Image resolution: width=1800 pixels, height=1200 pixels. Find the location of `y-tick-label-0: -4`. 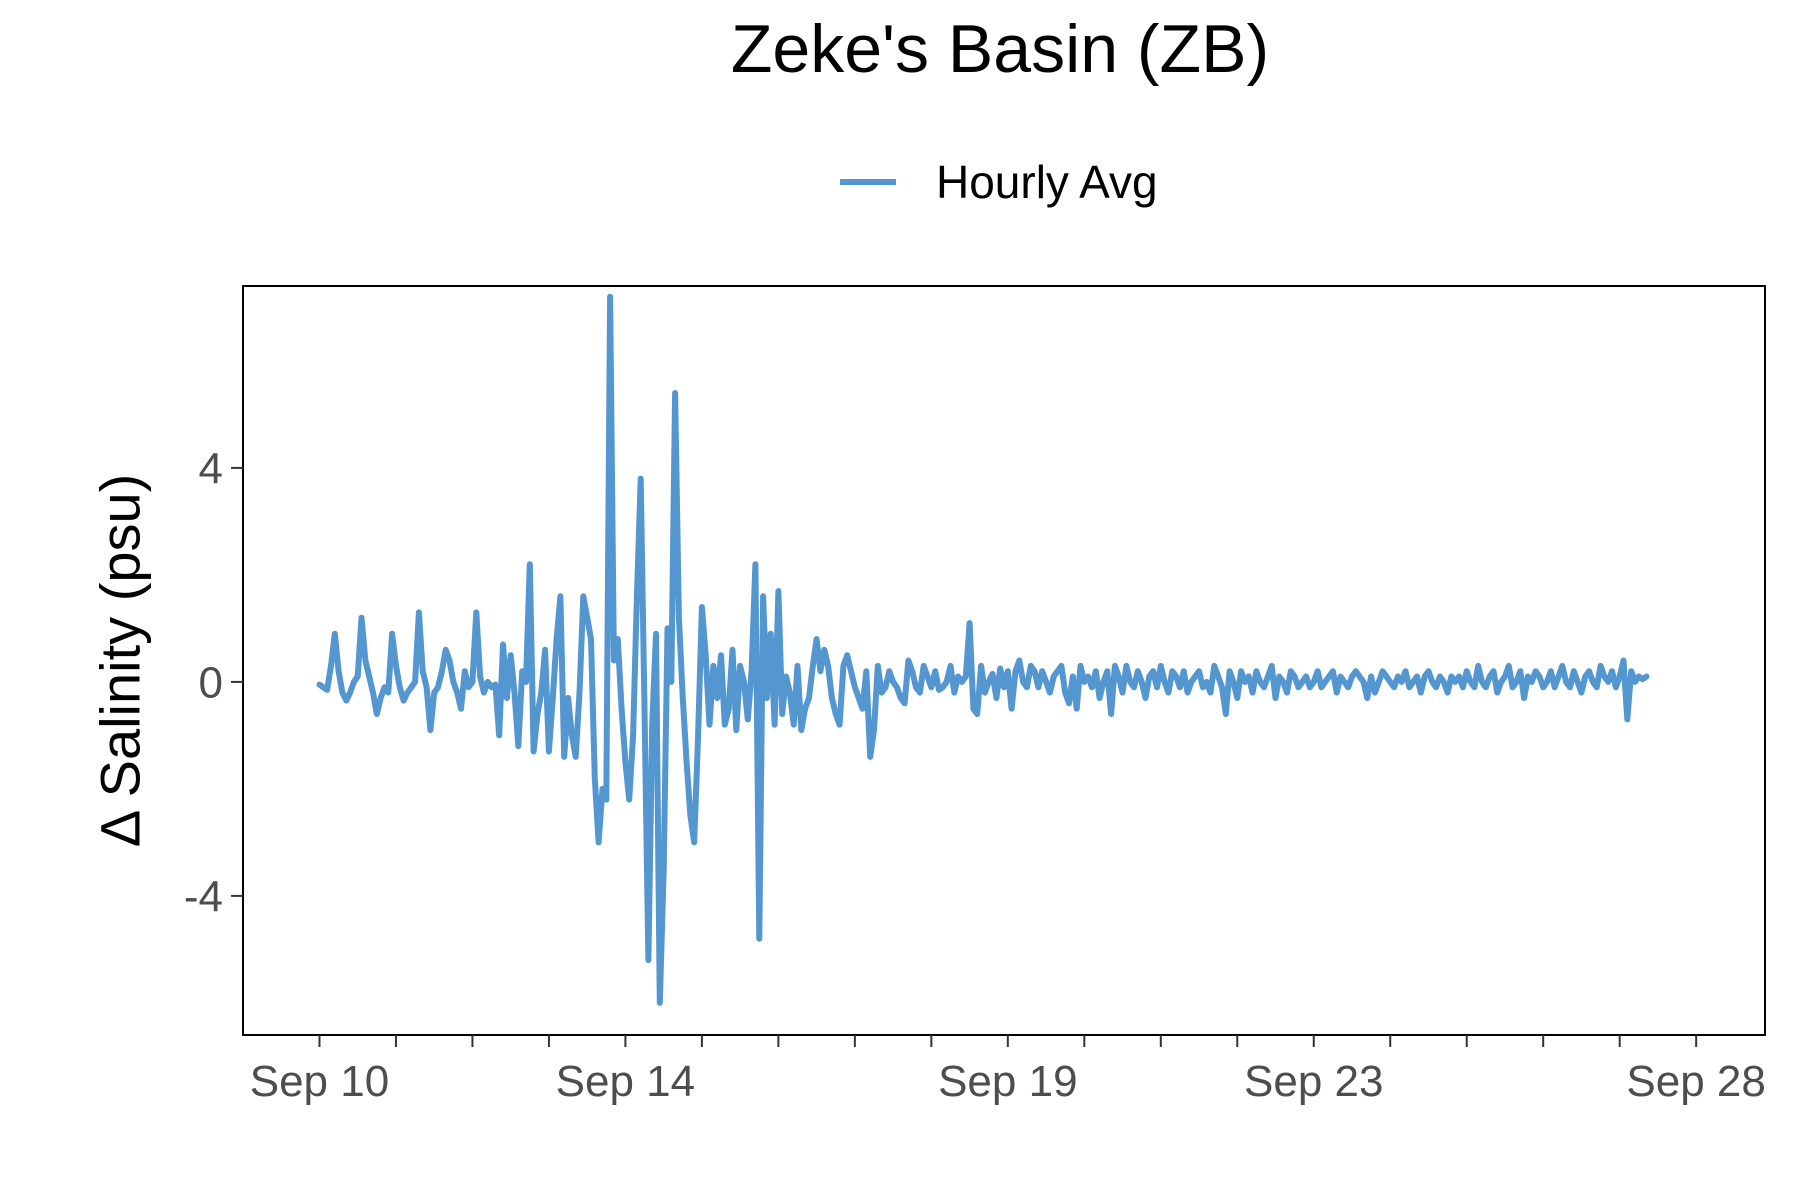

y-tick-label-0: -4 is located at coordinates (203, 896).